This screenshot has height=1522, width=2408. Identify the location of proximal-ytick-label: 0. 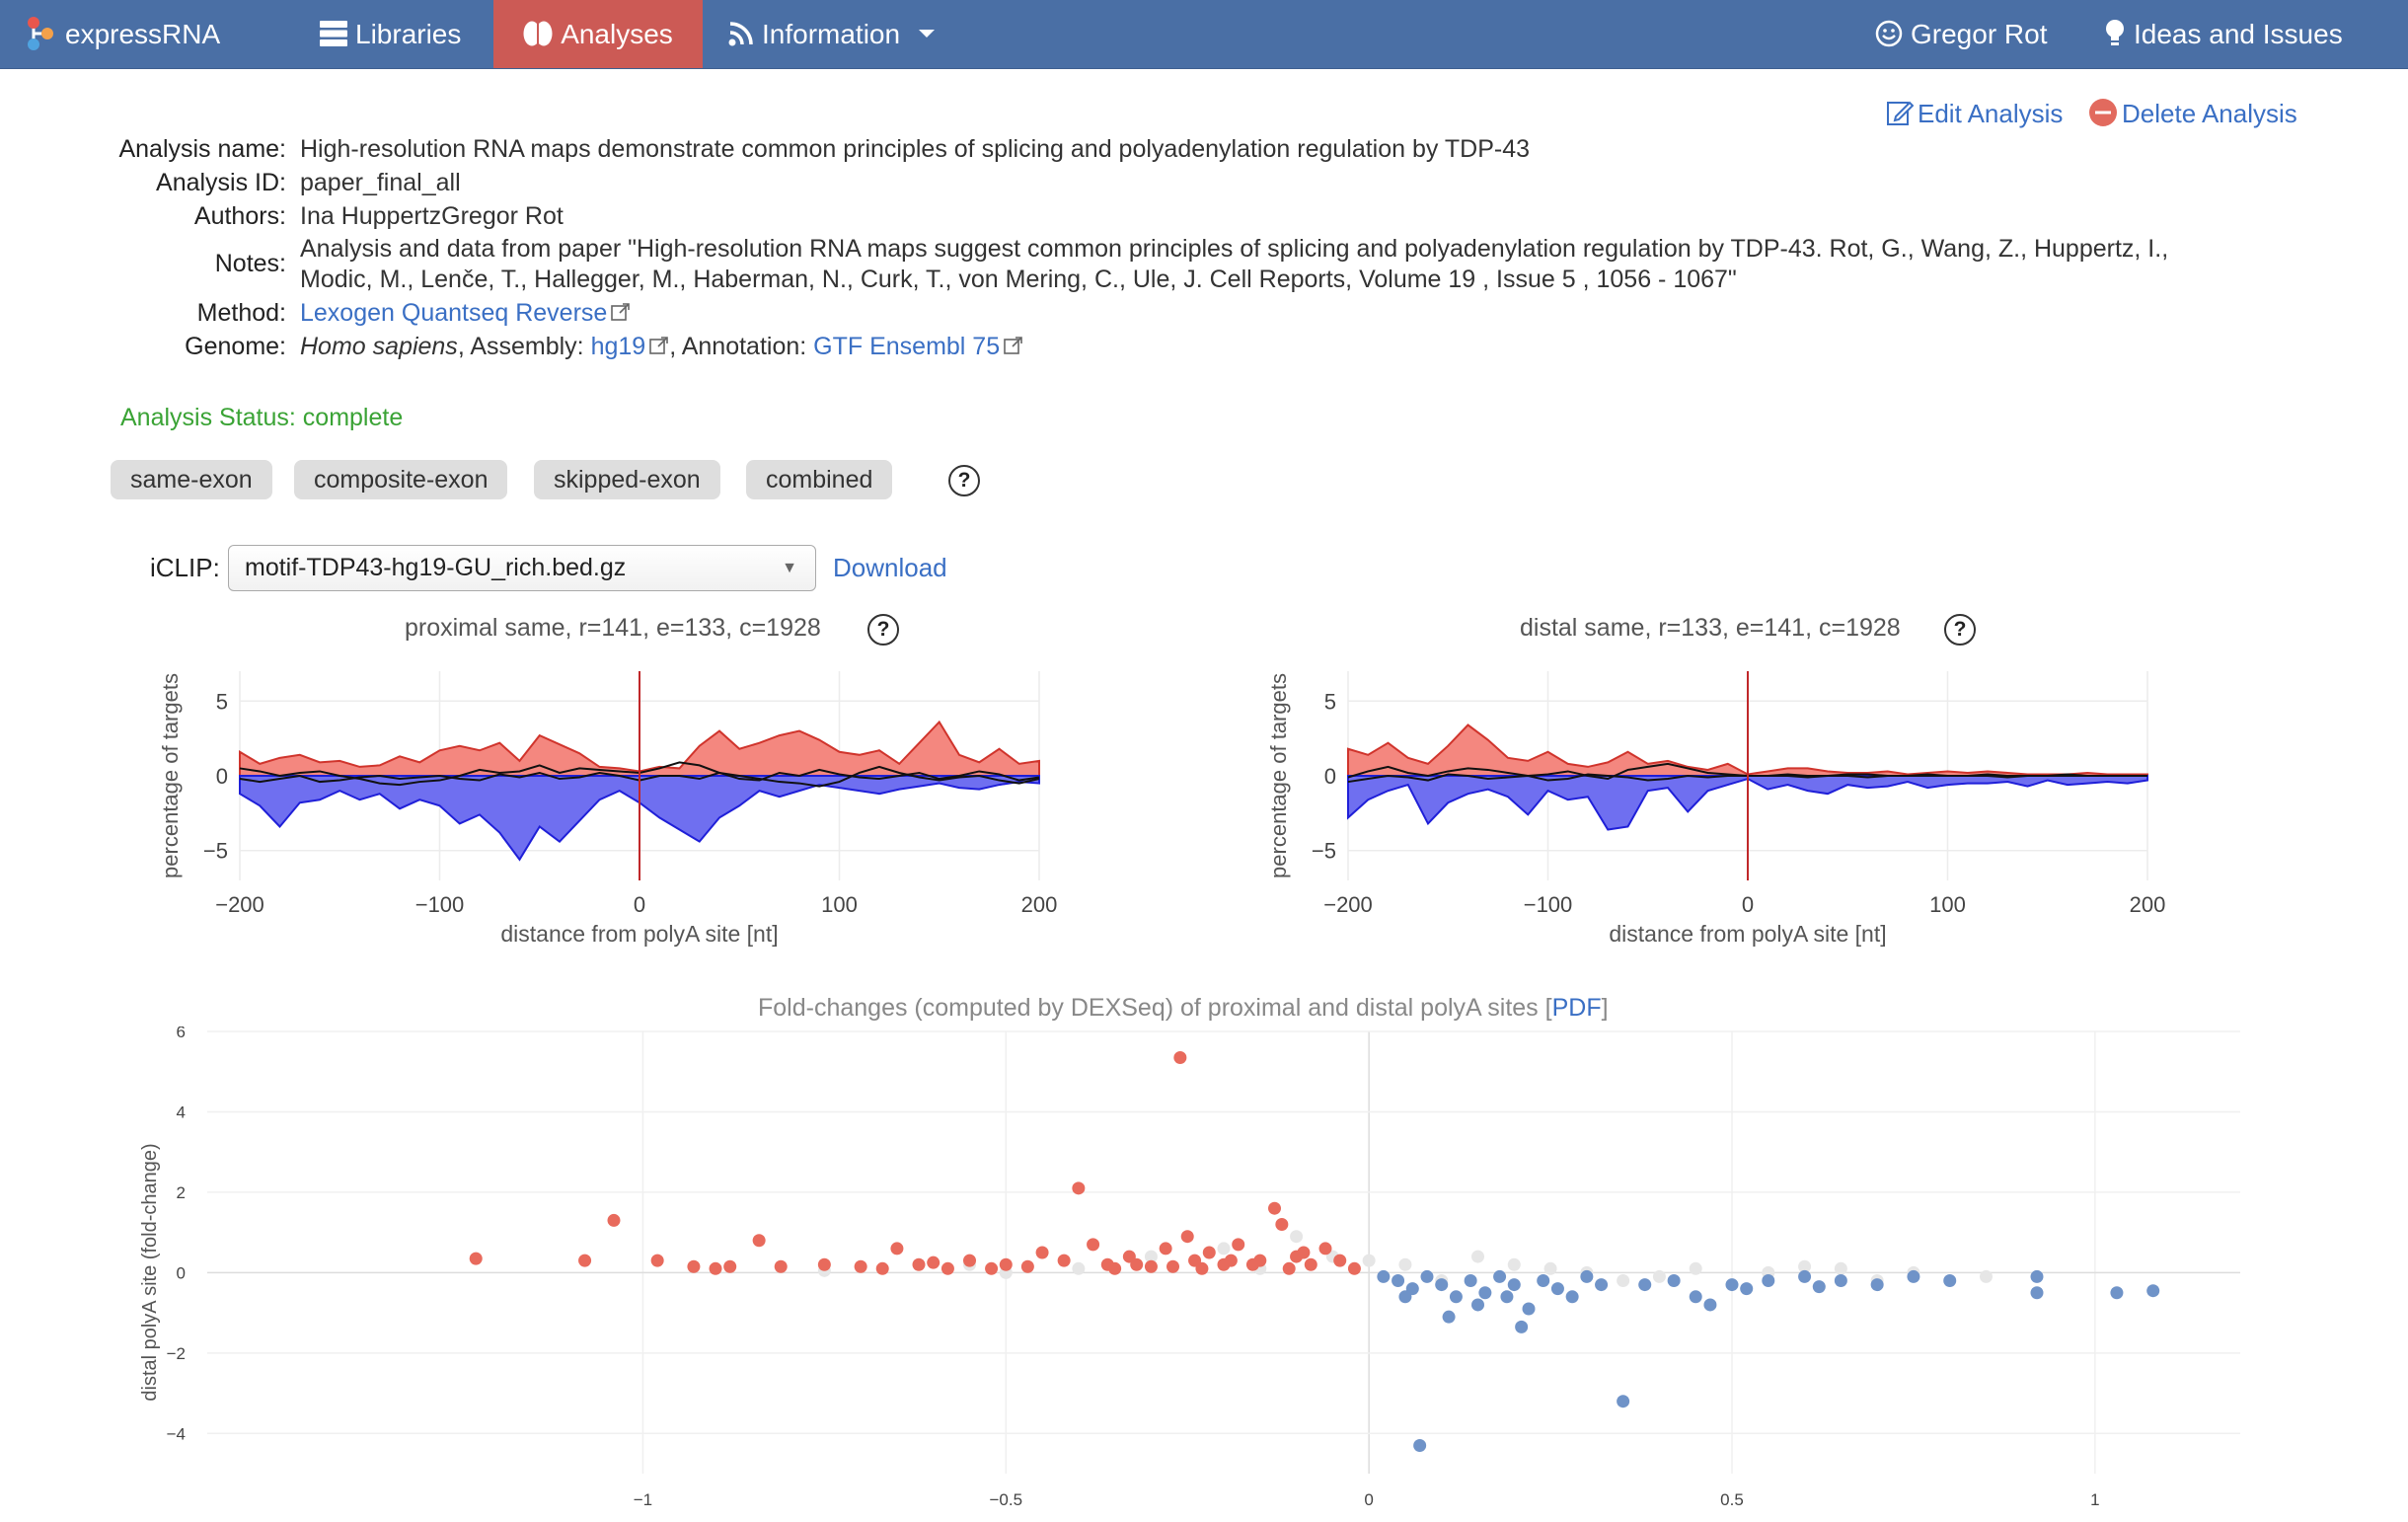
(222, 776).